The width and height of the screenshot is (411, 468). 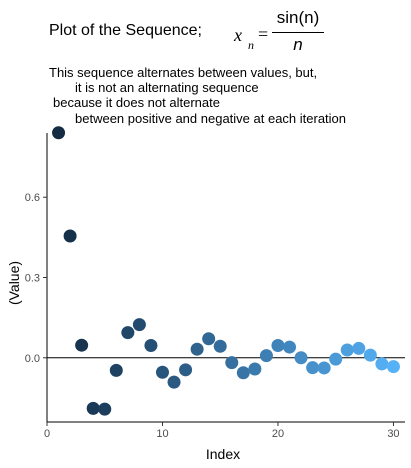 I want to click on formula-numerator: sin(n), so click(x=298, y=17).